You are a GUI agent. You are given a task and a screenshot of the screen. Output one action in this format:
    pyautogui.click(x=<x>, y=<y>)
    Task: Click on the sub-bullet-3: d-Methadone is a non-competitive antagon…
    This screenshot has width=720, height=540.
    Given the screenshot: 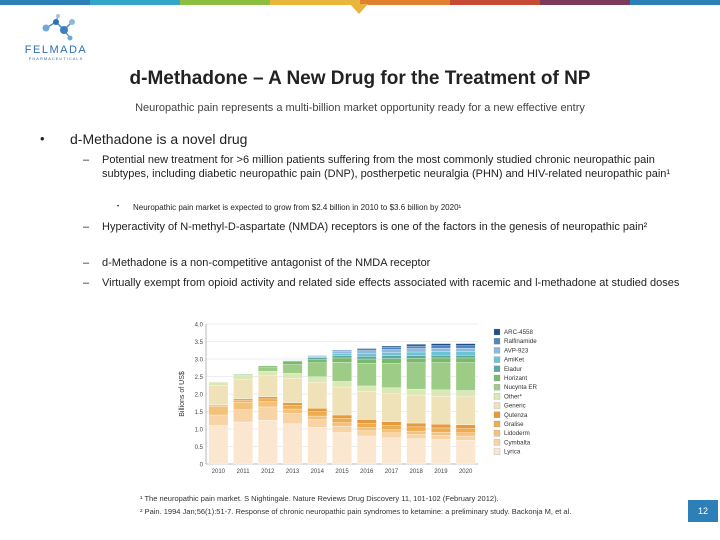 What is the action you would take?
    pyautogui.click(x=266, y=263)
    